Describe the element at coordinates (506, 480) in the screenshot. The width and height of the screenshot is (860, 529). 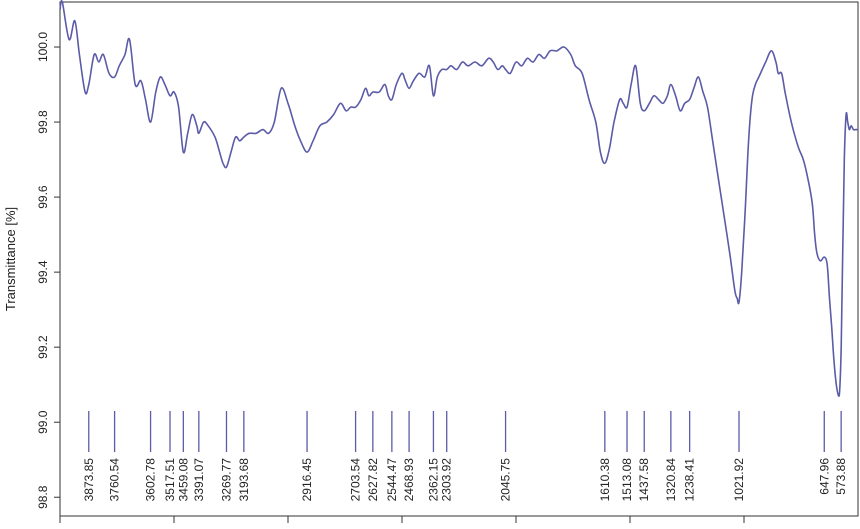
I see `peak-label: 2045.75` at that location.